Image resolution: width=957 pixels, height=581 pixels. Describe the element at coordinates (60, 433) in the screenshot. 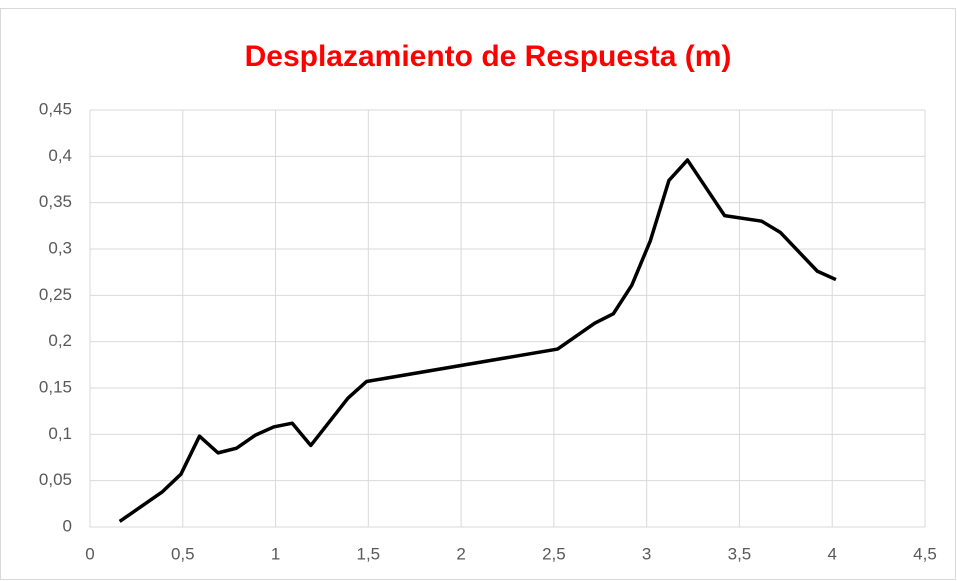

I see `y-tick-label: 0,1` at that location.